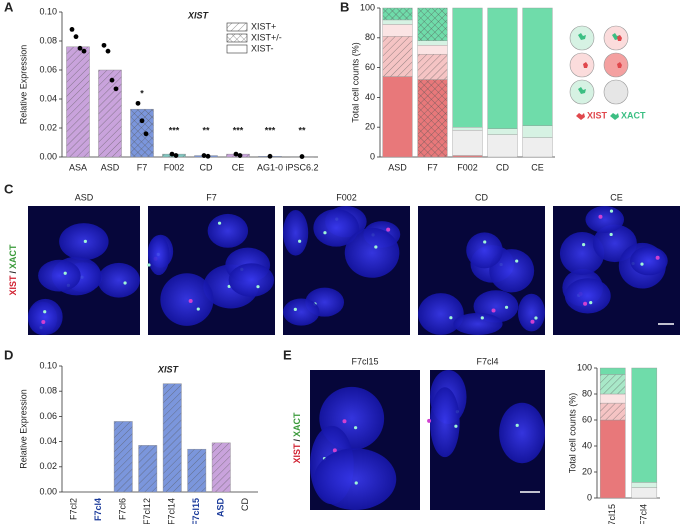 The width and height of the screenshot is (680, 524). I want to click on x-tick-label: F7cl12, so click(147, 511).